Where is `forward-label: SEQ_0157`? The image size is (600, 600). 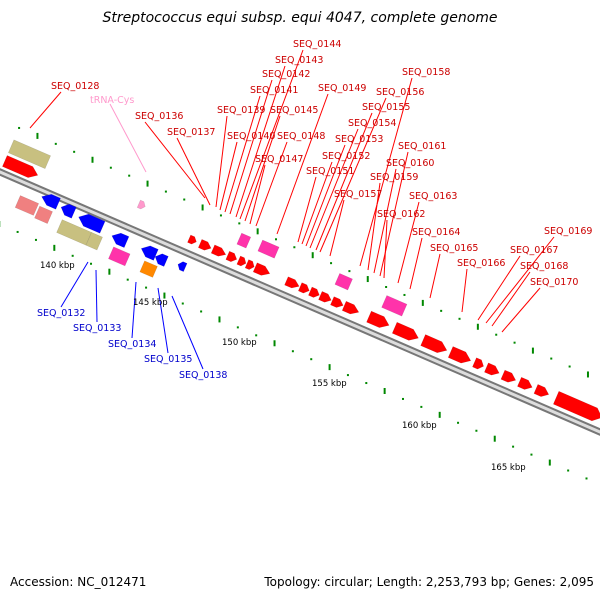 forward-label: SEQ_0157 is located at coordinates (358, 194).